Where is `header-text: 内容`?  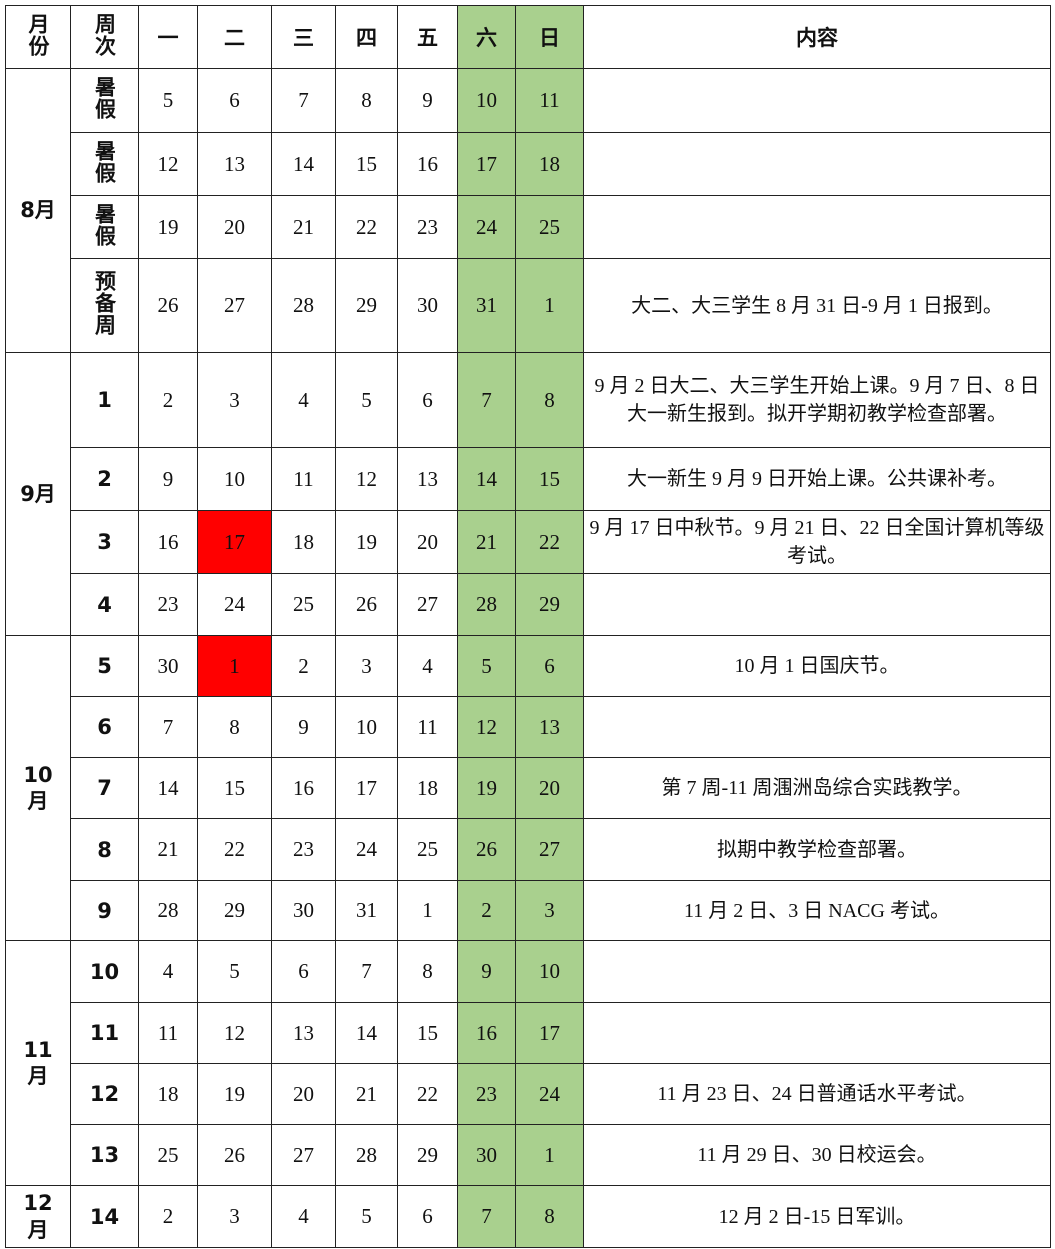 header-text: 内容 is located at coordinates (817, 38).